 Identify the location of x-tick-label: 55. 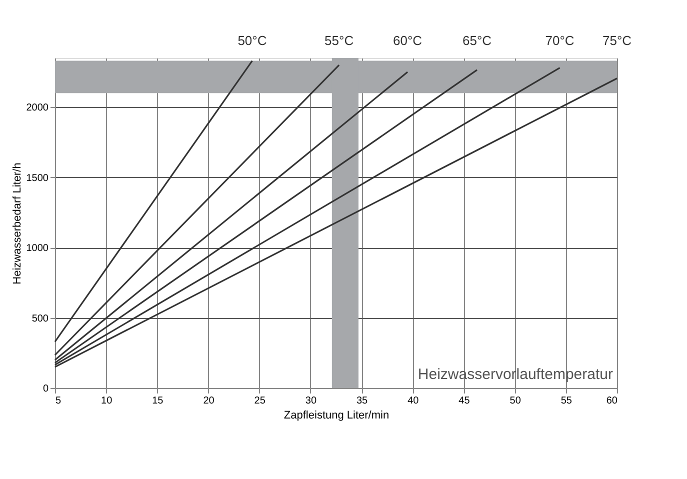
(566, 401).